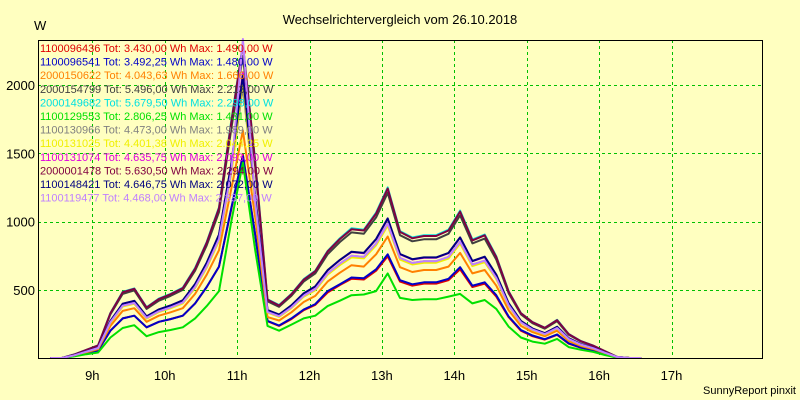 The width and height of the screenshot is (800, 400). I want to click on y-axis-unit-label: W, so click(40, 25).